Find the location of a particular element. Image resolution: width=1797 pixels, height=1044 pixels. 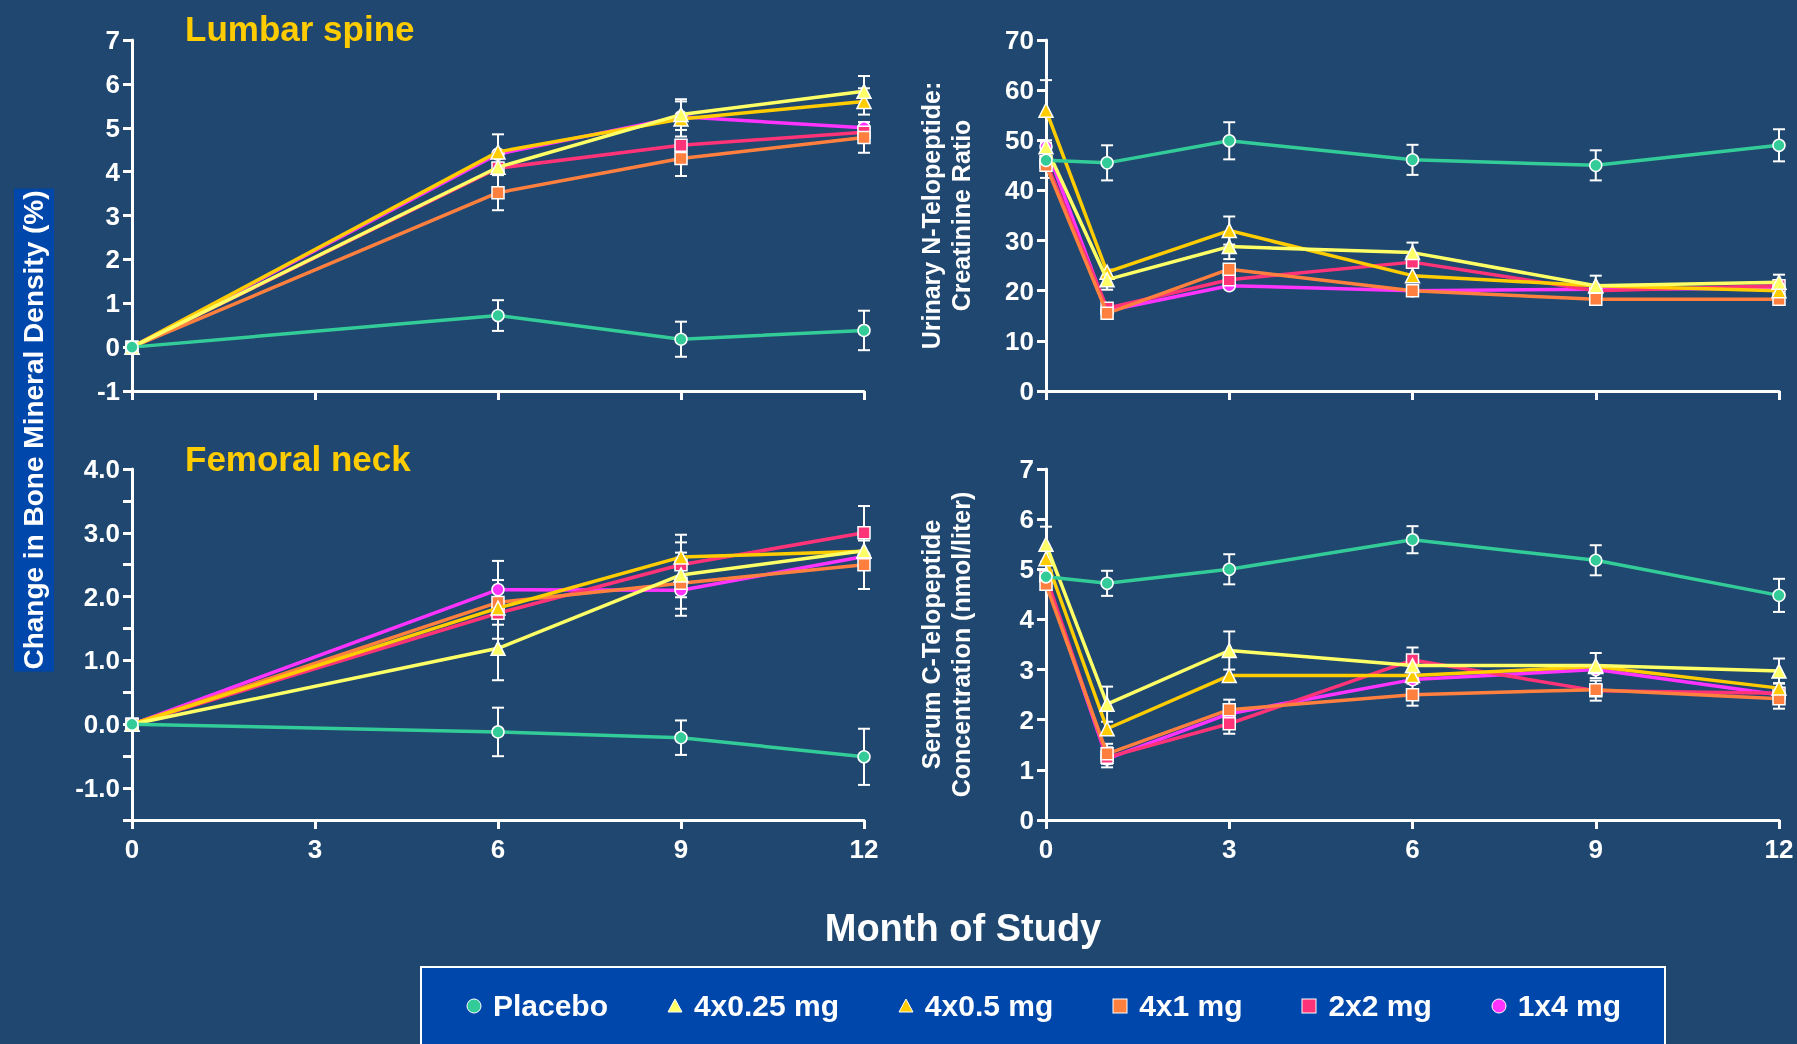

legend-label: 4x0.25 mg is located at coordinates (766, 1006).